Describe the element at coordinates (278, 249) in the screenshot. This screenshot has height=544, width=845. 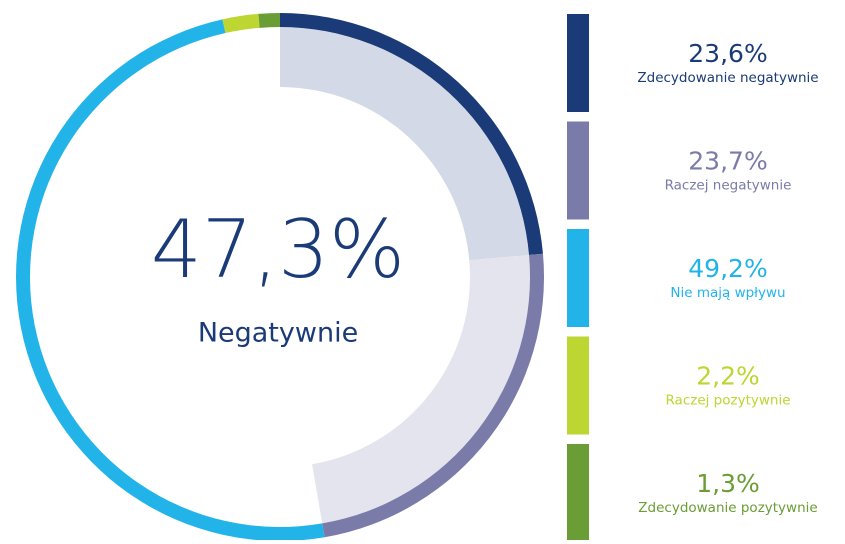
I see `center-value: 47,3%` at that location.